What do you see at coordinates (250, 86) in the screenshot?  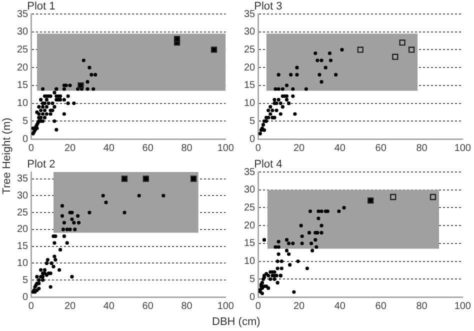 I see `y-tick-label: 15` at bounding box center [250, 86].